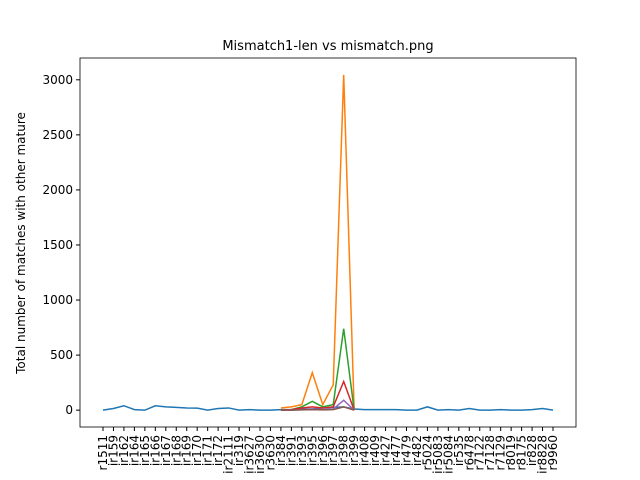  Describe the element at coordinates (543, 454) in the screenshot. I see `x-tick-label: ir8828` at that location.